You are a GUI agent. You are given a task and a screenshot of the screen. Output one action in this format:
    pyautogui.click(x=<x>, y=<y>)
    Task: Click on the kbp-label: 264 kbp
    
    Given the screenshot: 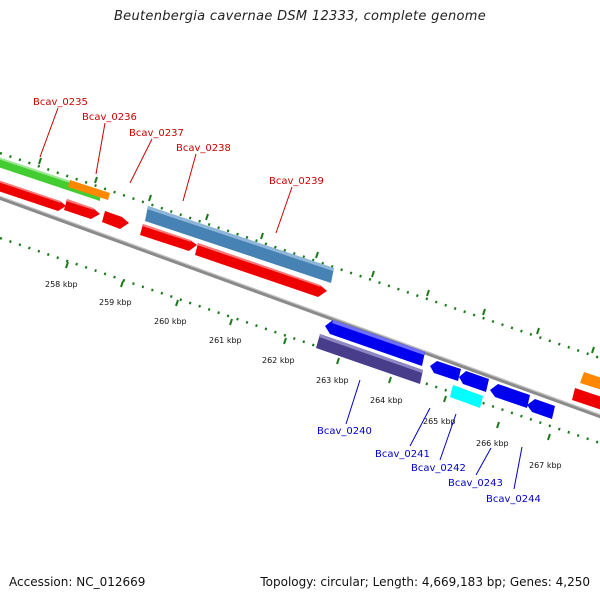 What is the action you would take?
    pyautogui.click(x=386, y=400)
    